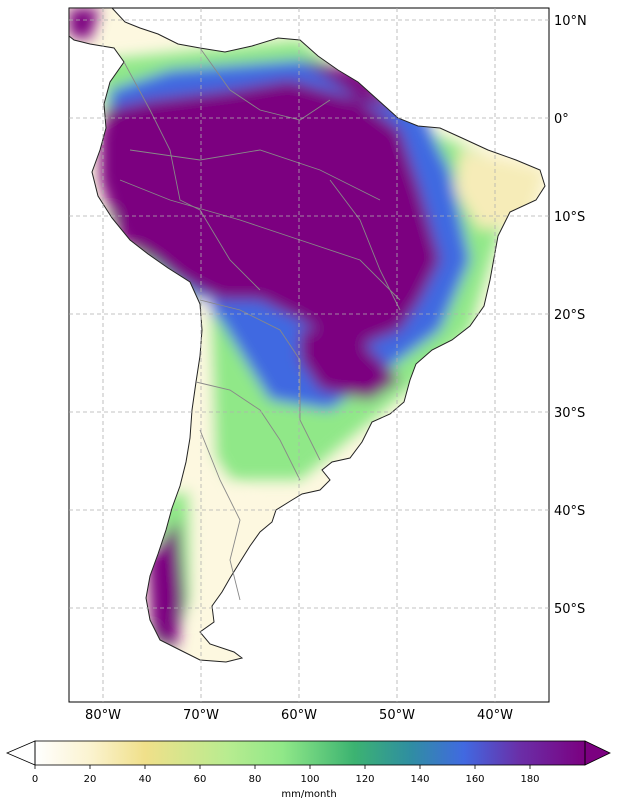 This screenshot has height=806, width=617. I want to click on colorbar-tick-label: 60, so click(200, 779).